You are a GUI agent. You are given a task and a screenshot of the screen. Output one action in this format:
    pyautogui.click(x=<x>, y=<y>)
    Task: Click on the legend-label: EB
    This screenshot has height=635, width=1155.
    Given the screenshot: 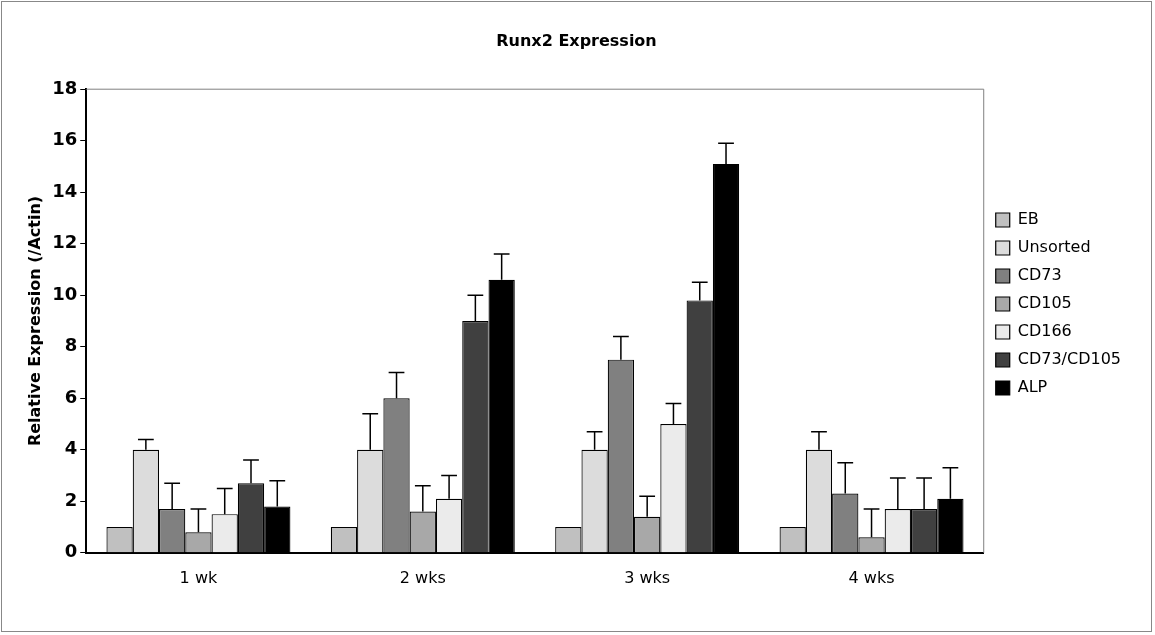 What is the action you would take?
    pyautogui.click(x=1028, y=219)
    